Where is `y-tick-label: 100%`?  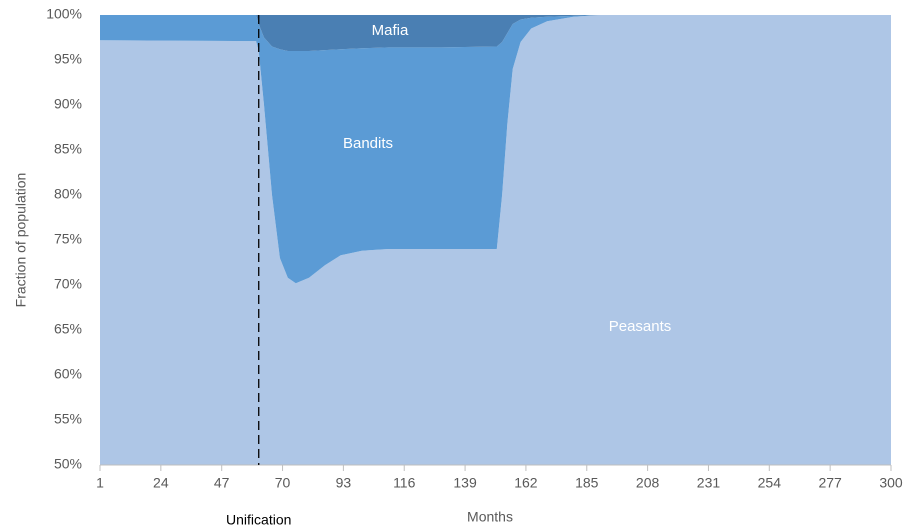 y-tick-label: 100% is located at coordinates (64, 14).